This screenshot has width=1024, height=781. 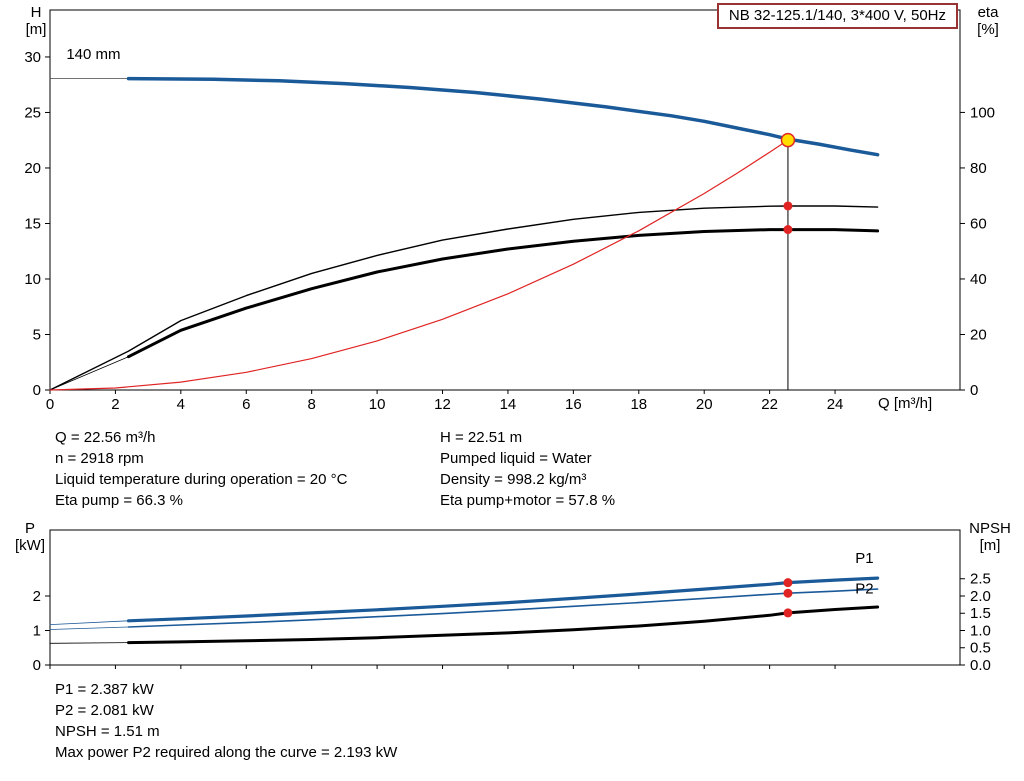 I want to click on right-tick-label: 0, so click(x=974, y=390).